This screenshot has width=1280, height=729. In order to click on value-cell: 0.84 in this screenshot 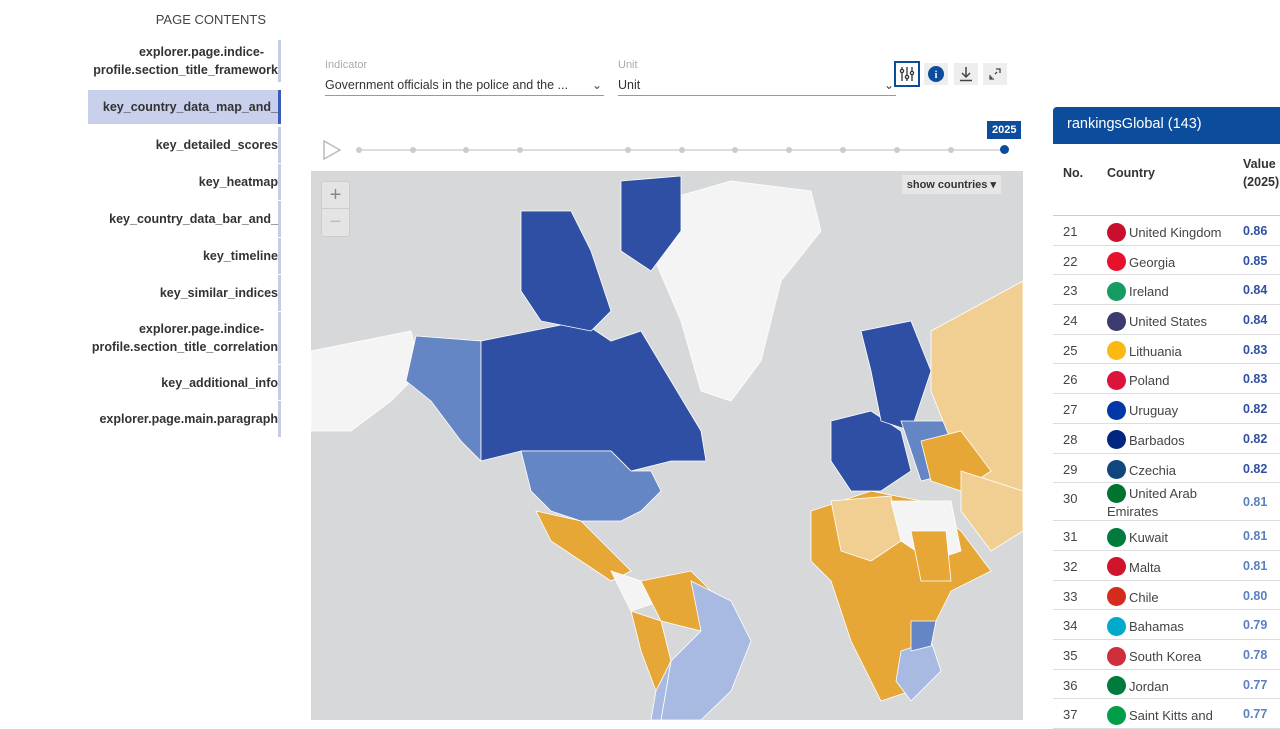, I will do `click(1255, 320)`.